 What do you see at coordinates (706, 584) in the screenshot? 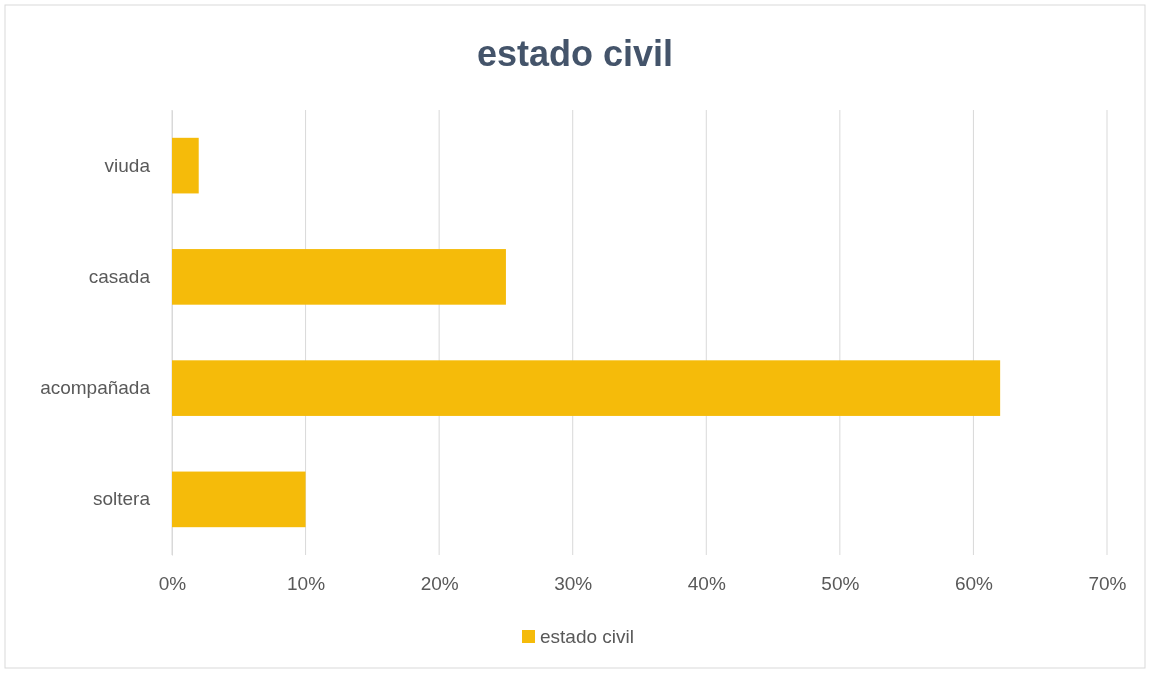
I see `x-tick-label: 40%` at bounding box center [706, 584].